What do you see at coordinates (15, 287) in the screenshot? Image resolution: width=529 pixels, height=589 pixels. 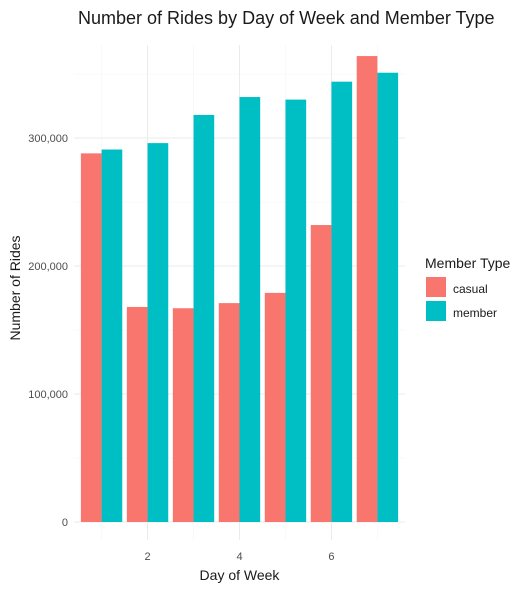 I see `y-axis-title: Number of Rides` at bounding box center [15, 287].